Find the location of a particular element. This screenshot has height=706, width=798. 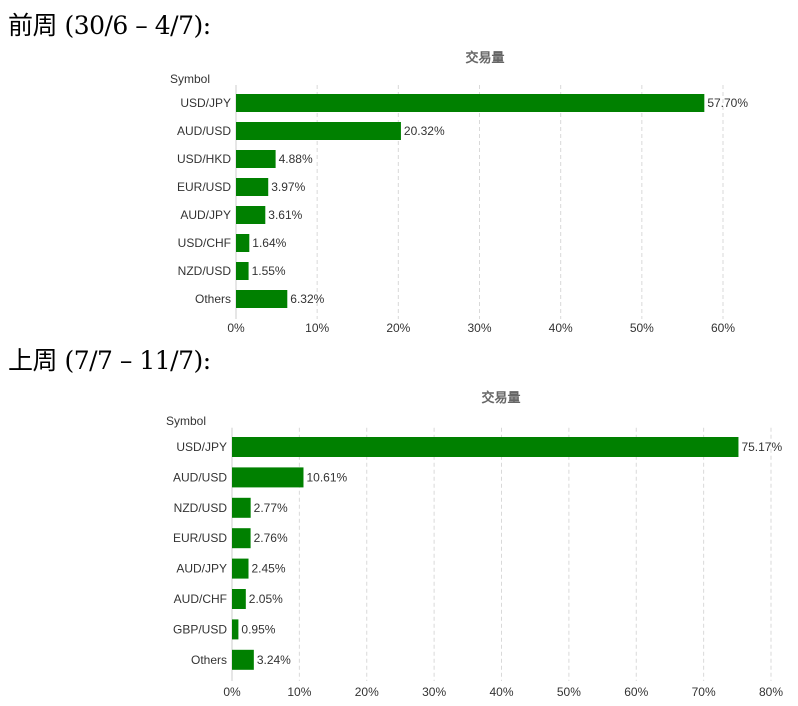

last-week-value-label: 2.45% is located at coordinates (269, 569).